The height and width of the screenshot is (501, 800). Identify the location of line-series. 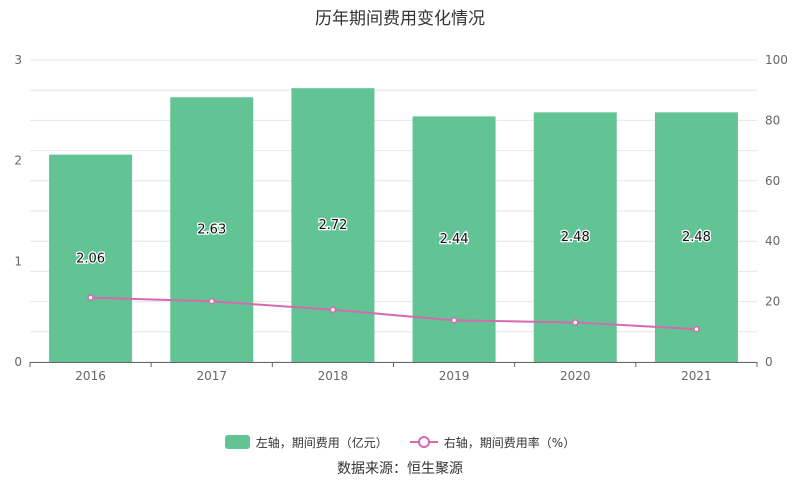
(393, 313).